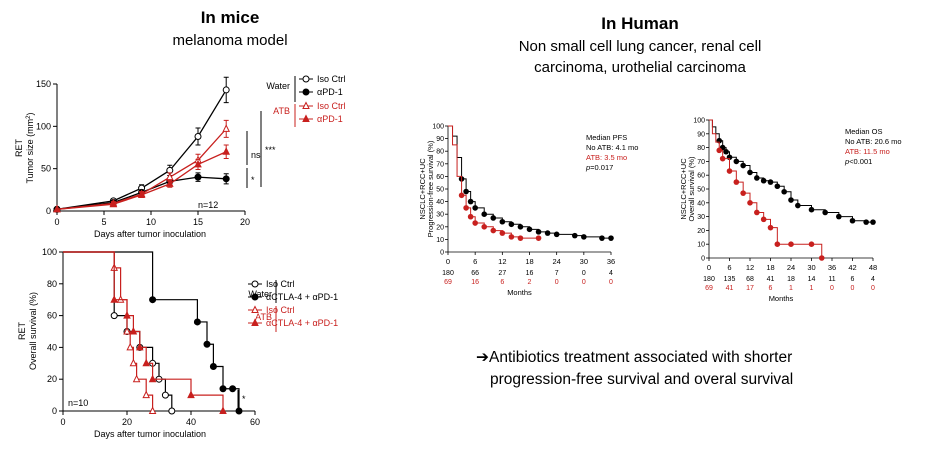 The image size is (933, 451). Describe the element at coordinates (584, 273) in the screenshot. I see `at-risk-noatb: 0` at that location.